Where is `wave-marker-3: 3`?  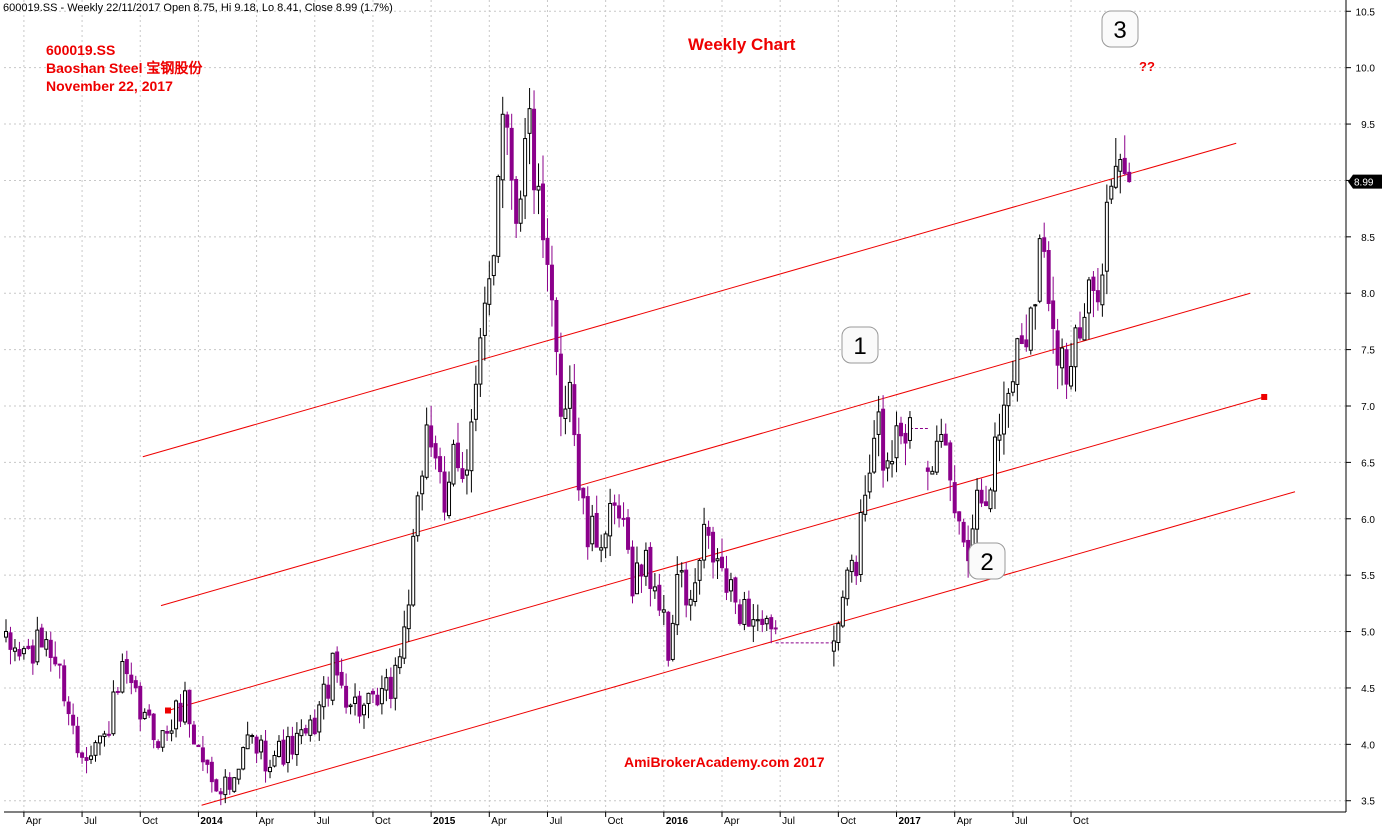
wave-marker-3: 3 is located at coordinates (1120, 29).